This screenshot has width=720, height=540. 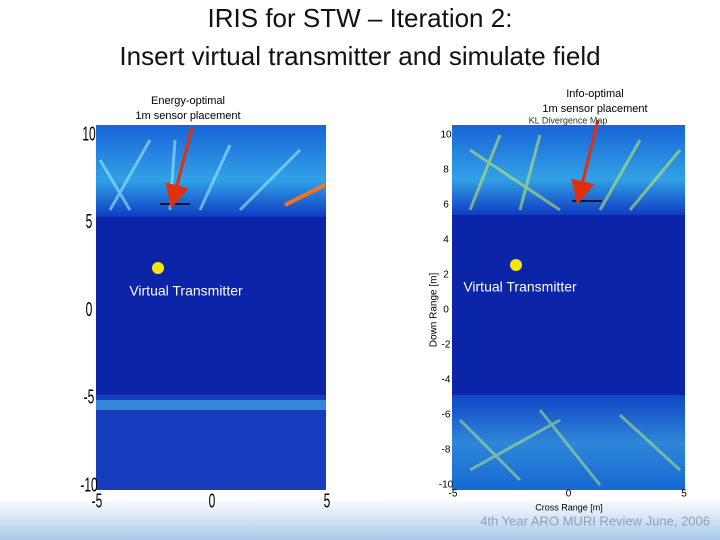 I want to click on y-tick-label: -2, so click(x=446, y=345).